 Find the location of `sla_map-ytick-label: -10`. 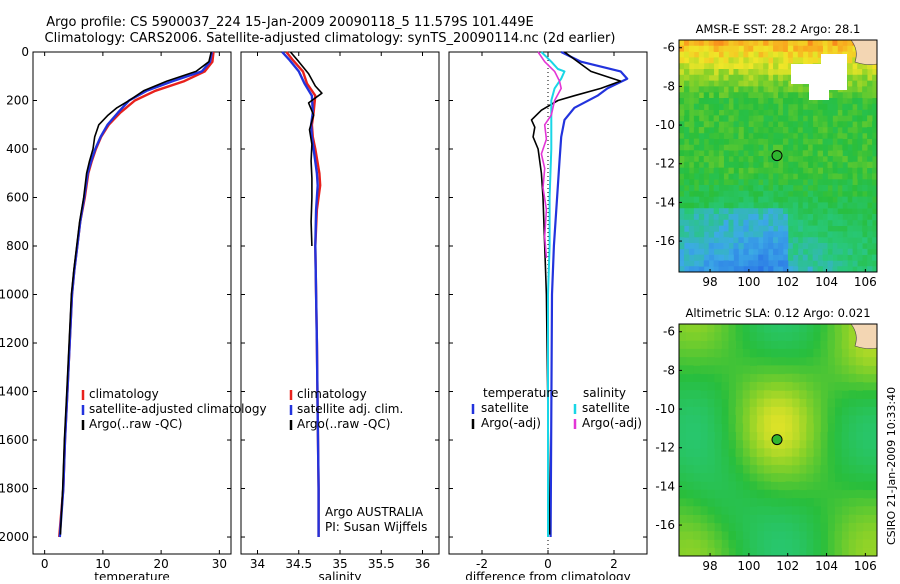

sla_map-ytick-label: -10 is located at coordinates (665, 409).